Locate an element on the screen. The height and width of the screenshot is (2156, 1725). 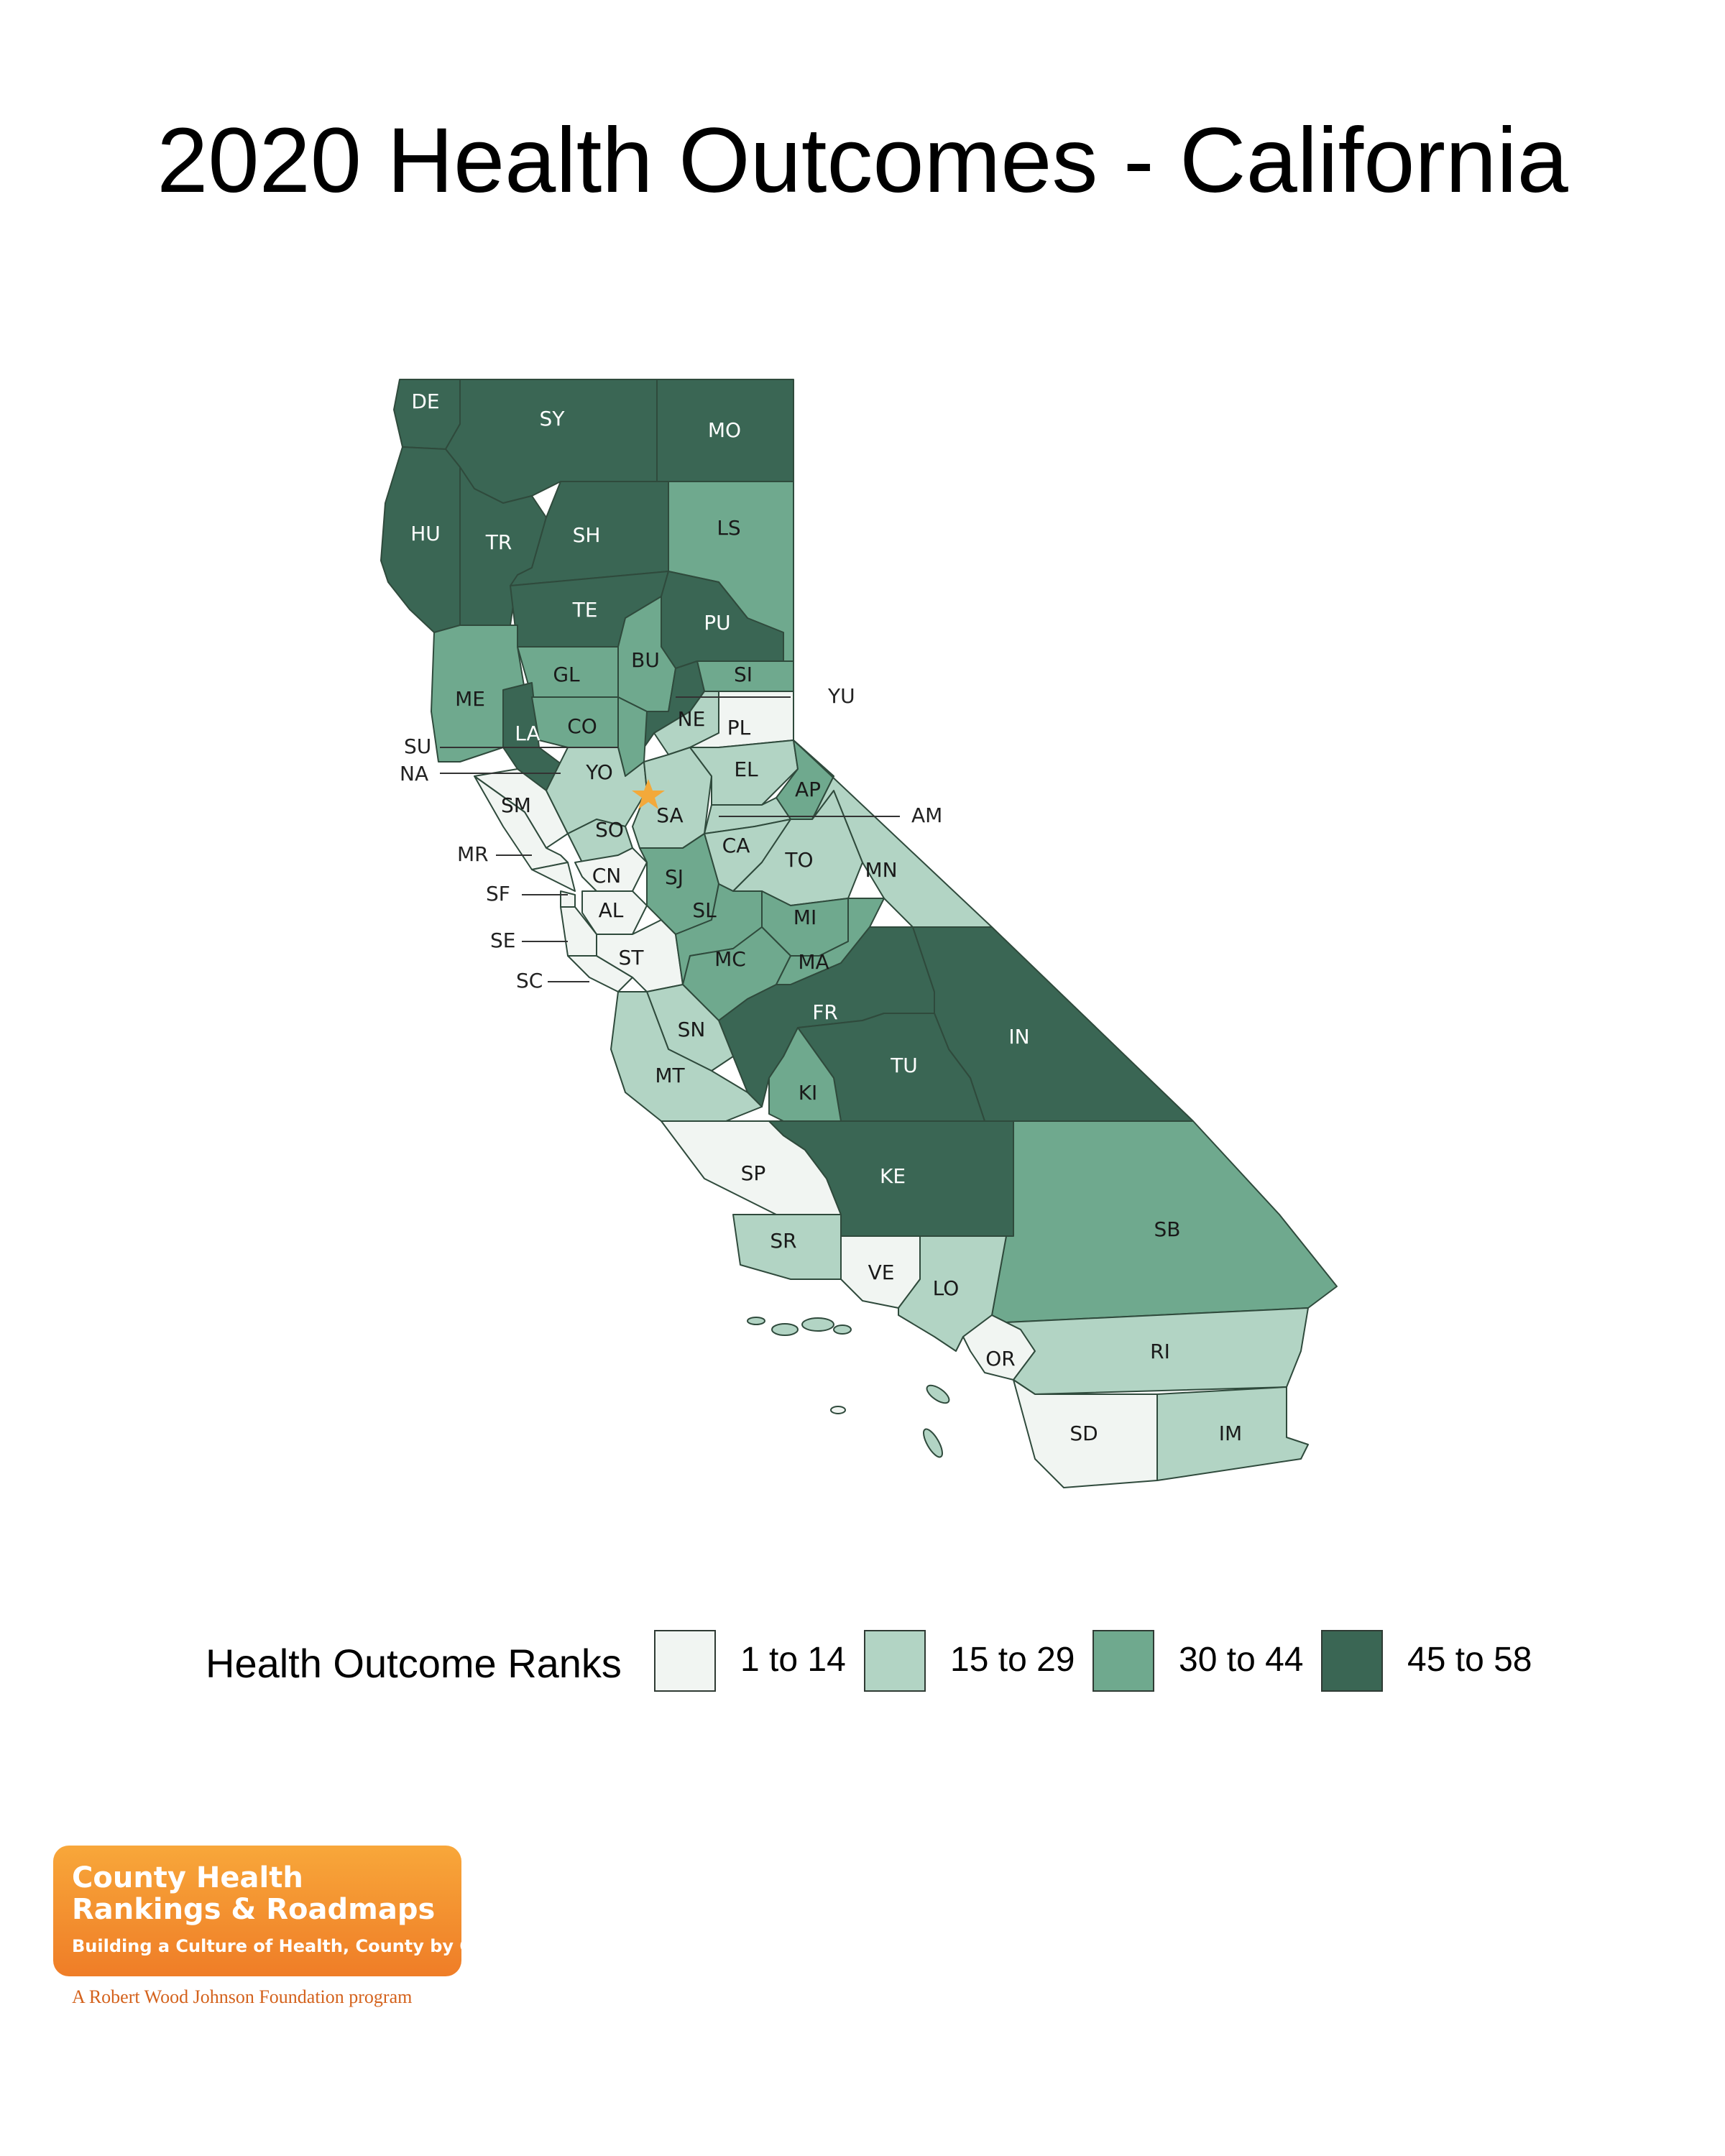
county-label-NE: NE is located at coordinates (692, 719).